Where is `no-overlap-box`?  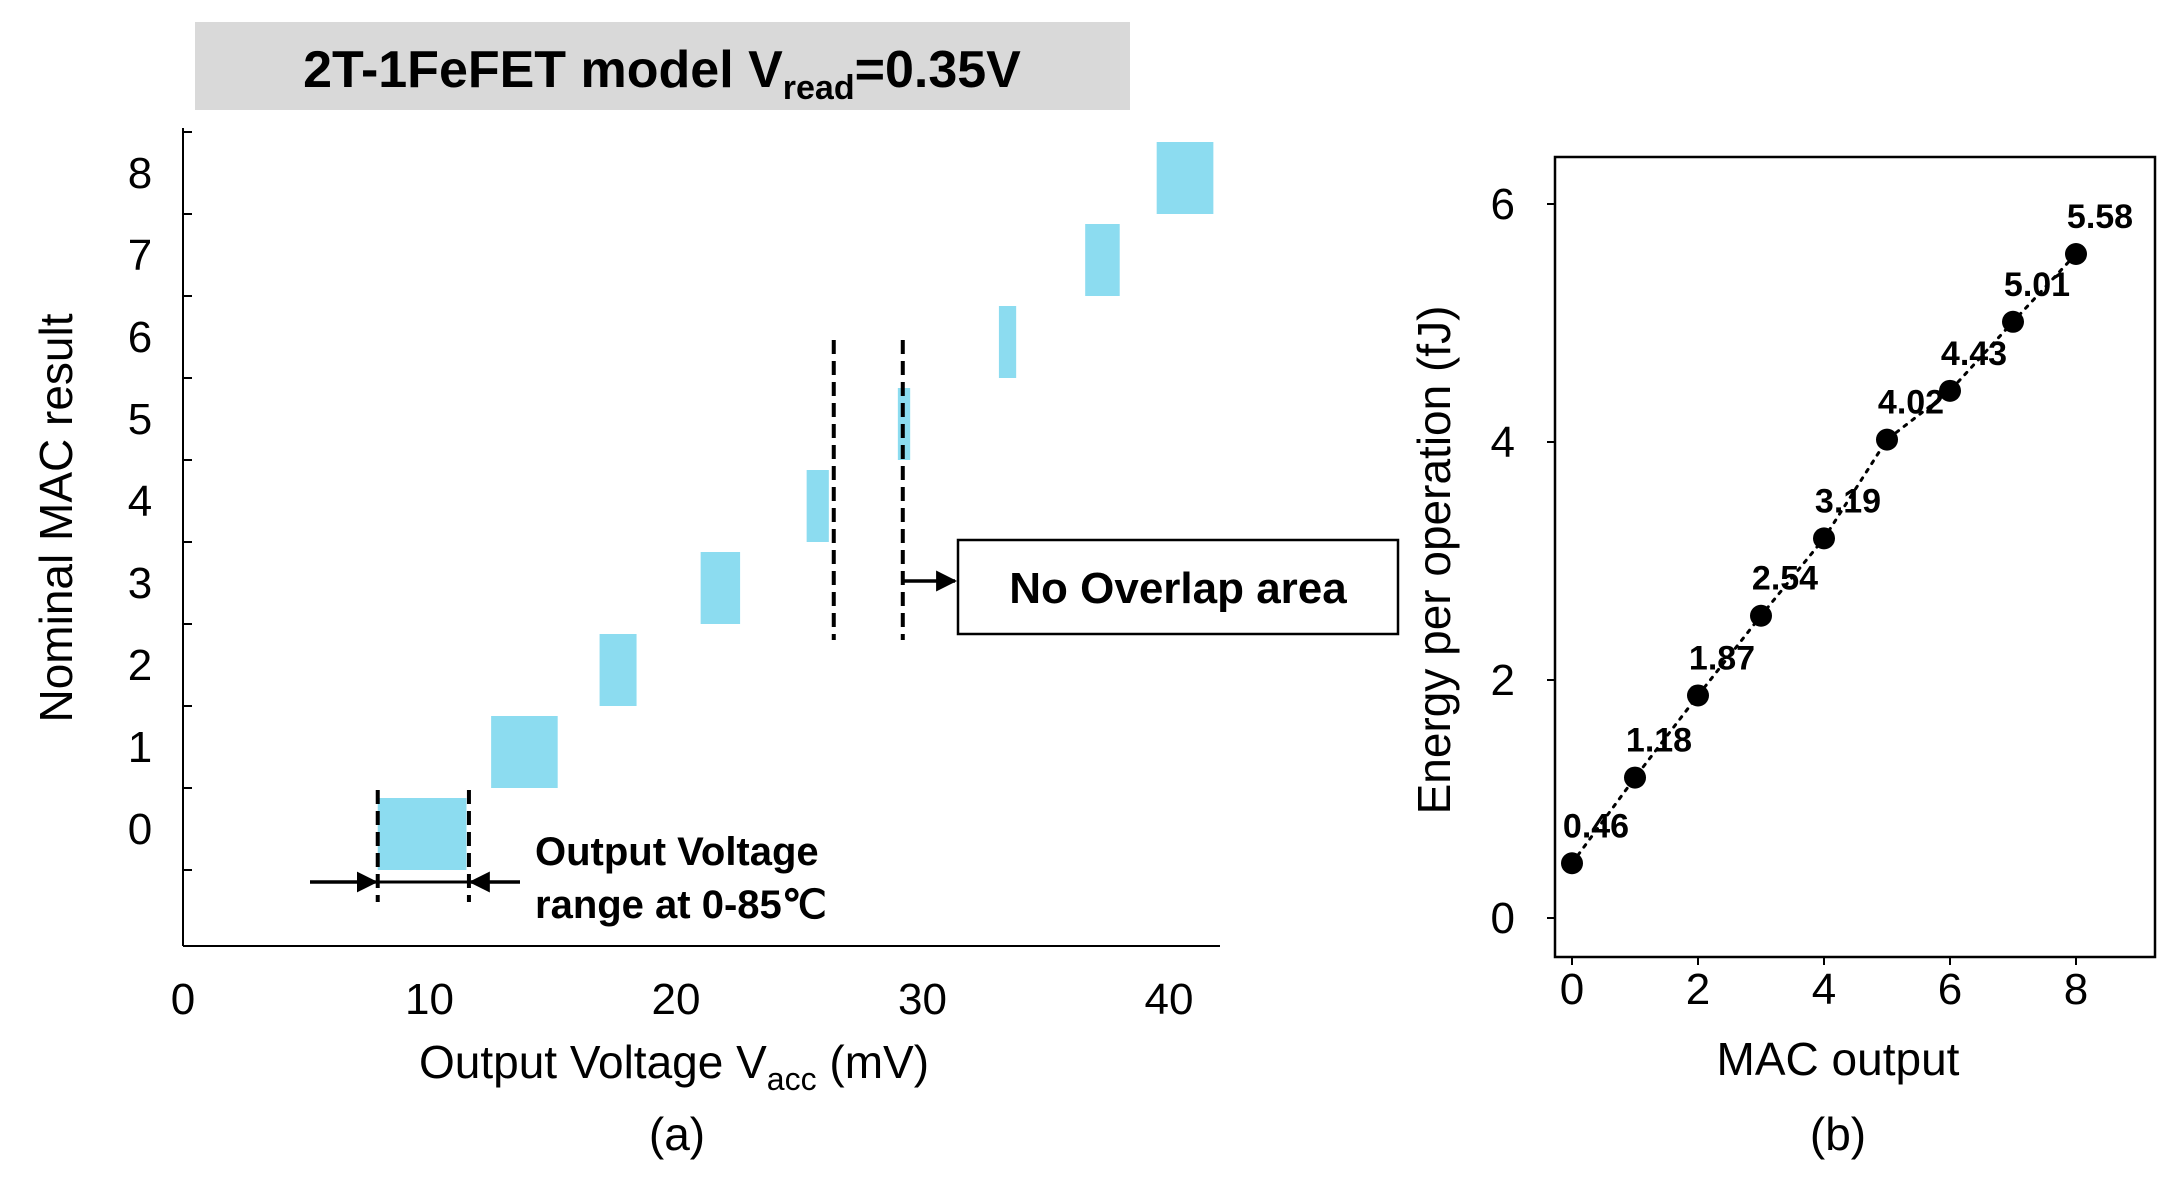 no-overlap-box is located at coordinates (1178, 587).